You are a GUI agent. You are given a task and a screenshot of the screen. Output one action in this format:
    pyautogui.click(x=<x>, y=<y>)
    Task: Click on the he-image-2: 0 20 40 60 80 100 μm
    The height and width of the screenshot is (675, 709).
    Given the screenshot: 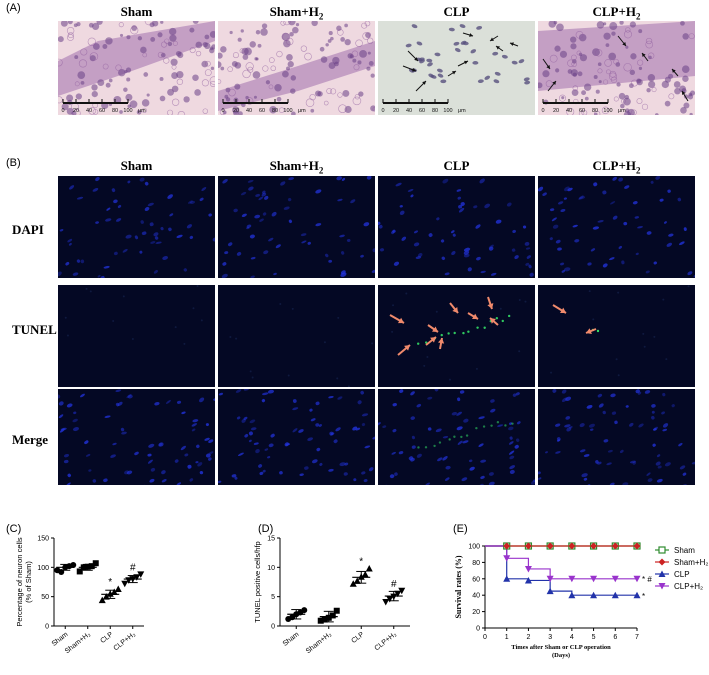 What is the action you would take?
    pyautogui.click(x=296, y=68)
    